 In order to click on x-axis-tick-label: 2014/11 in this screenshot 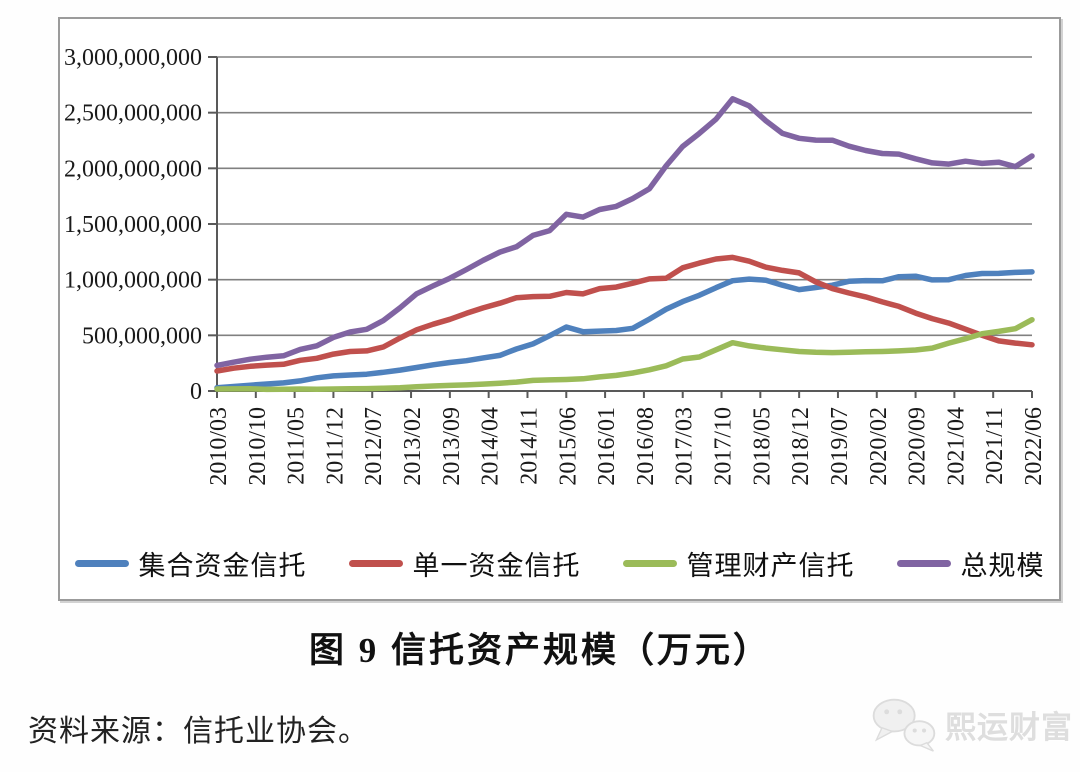, I will do `click(529, 446)`.